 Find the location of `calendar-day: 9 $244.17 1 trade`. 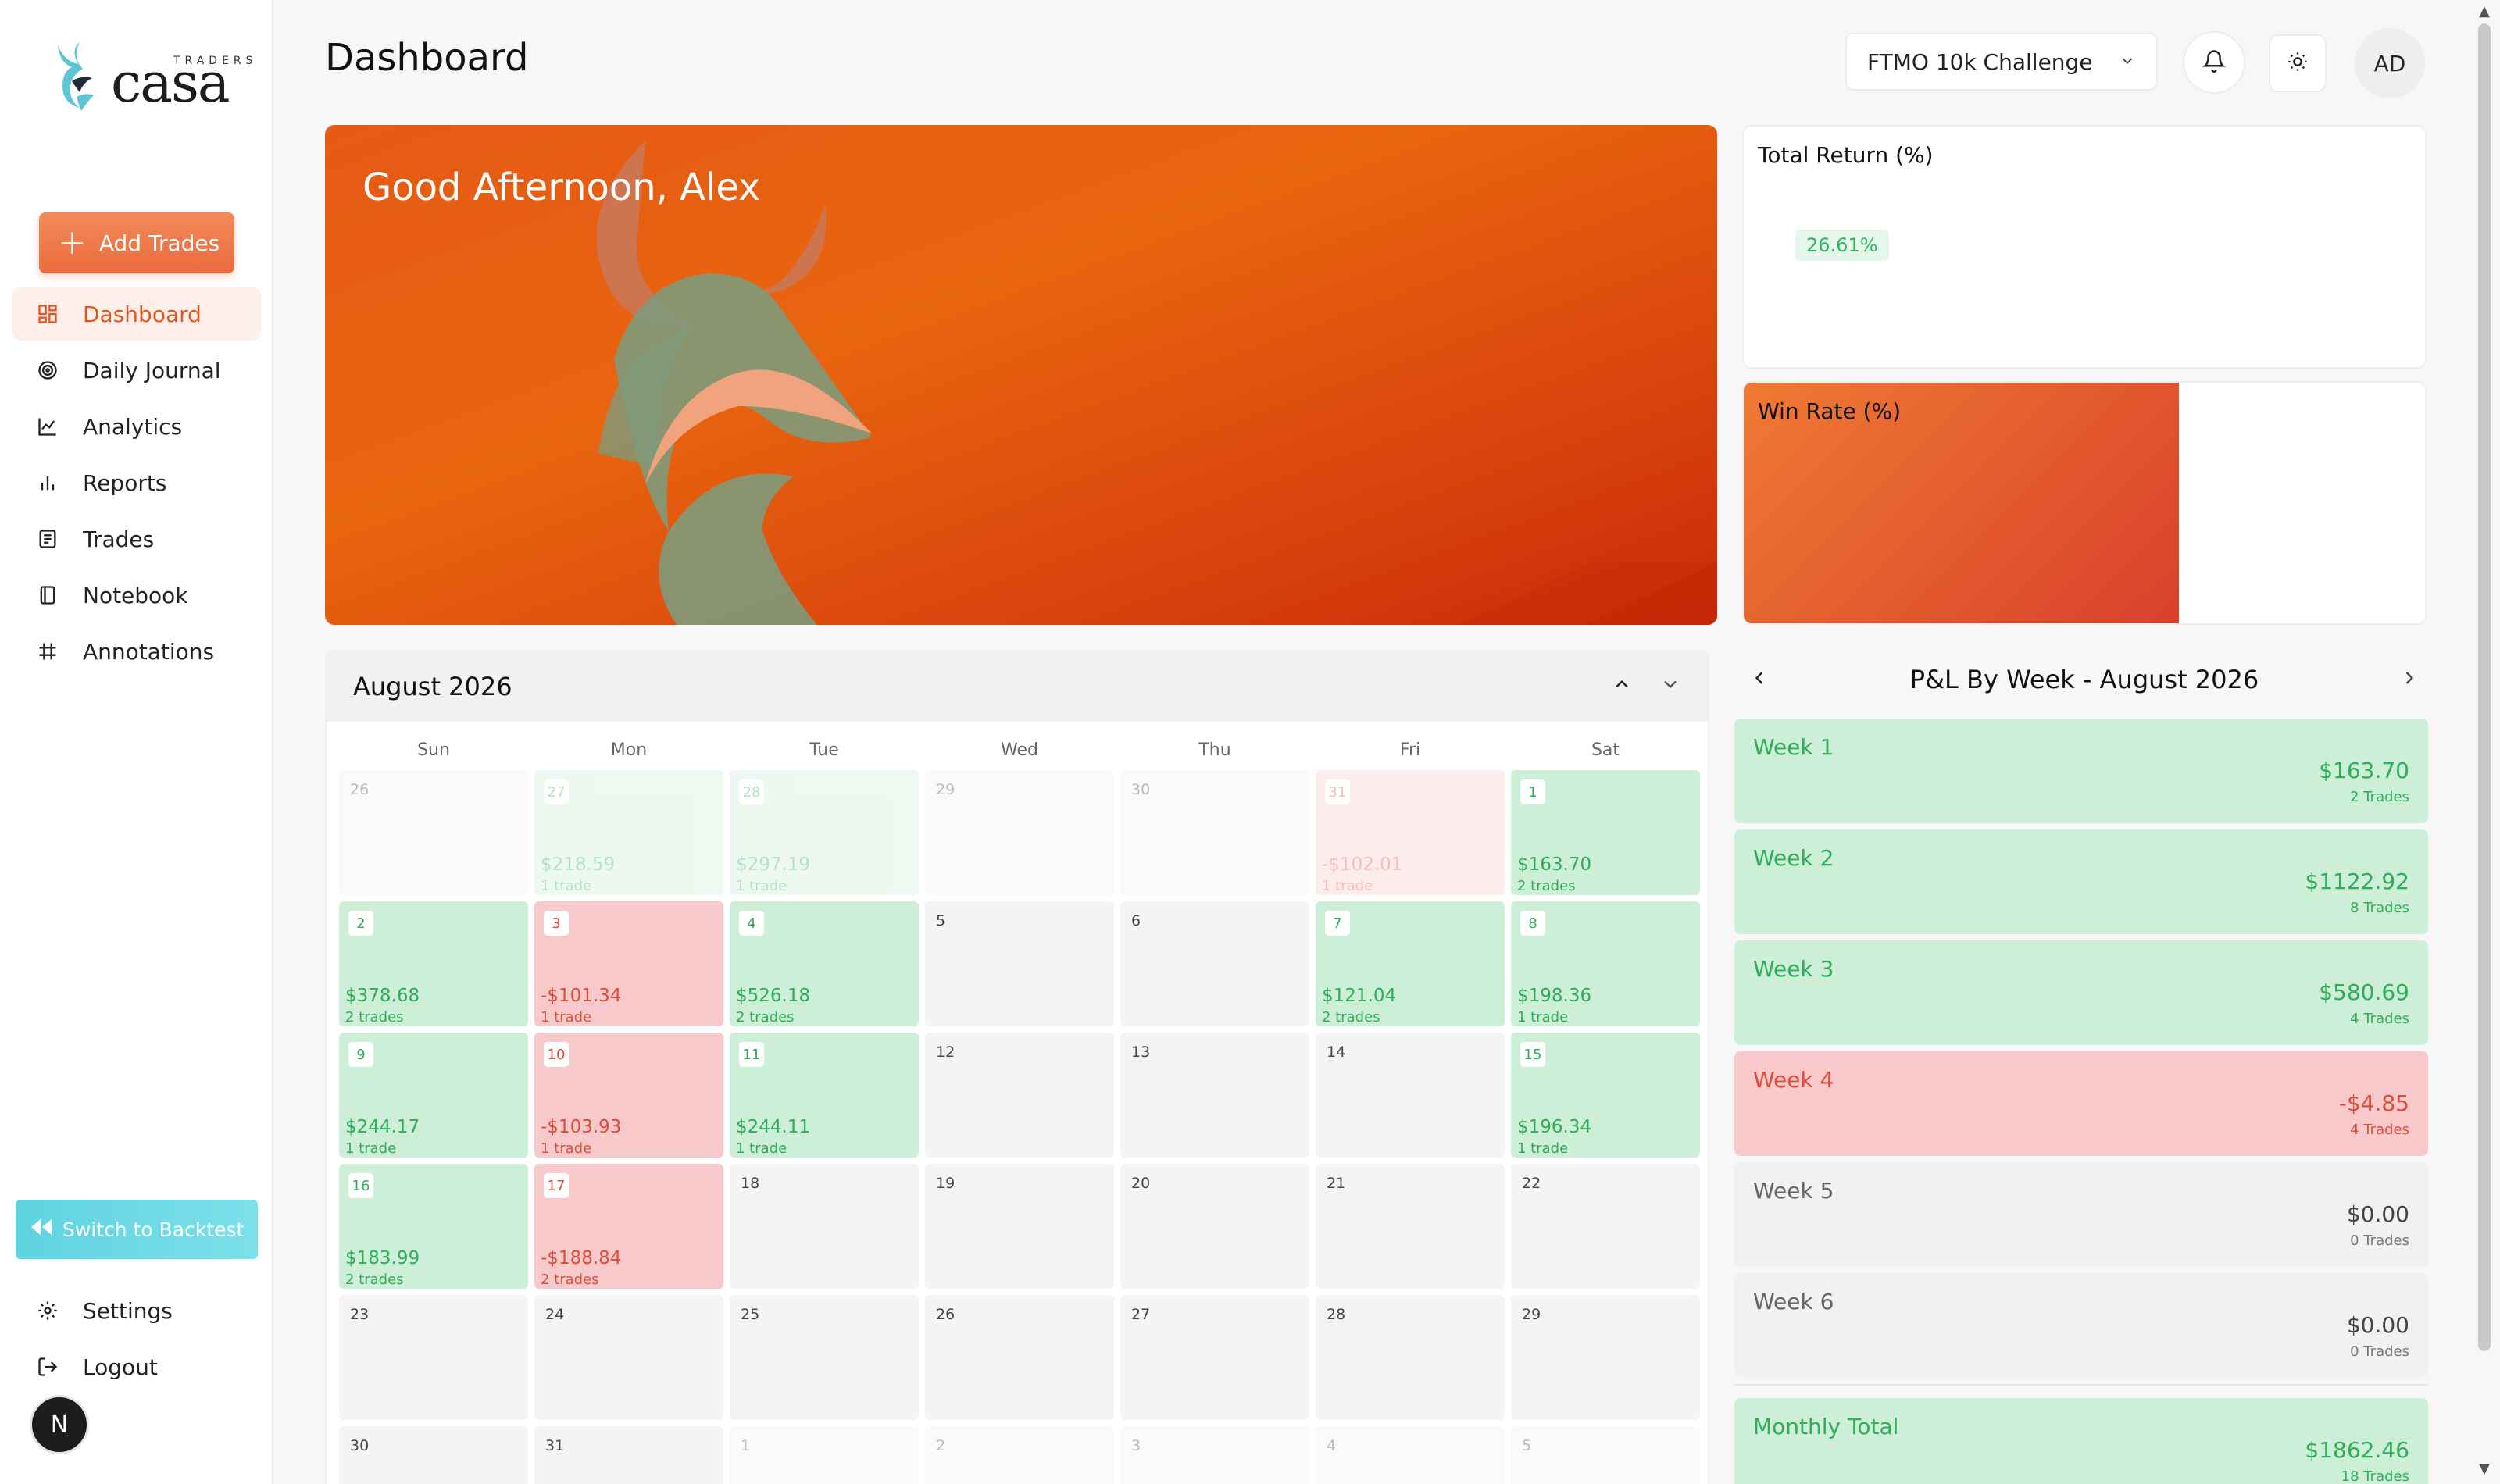

calendar-day: 9 $244.17 1 trade is located at coordinates (433, 1095).